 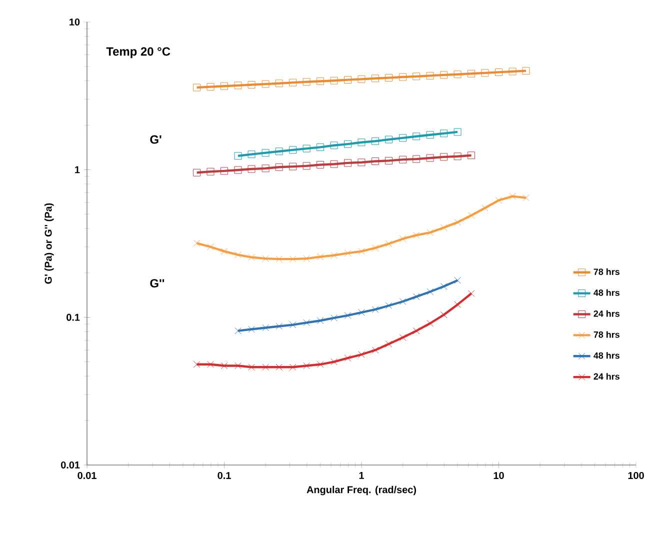 I want to click on annotation: Temp 20 °C, so click(x=138, y=52).